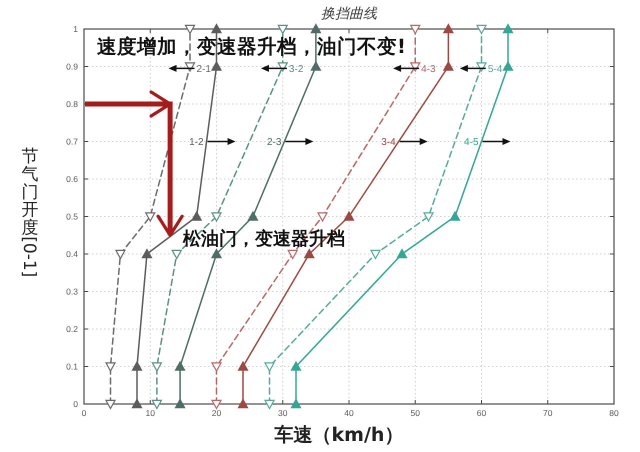  What do you see at coordinates (75, 29) in the screenshot?
I see `y-tick-label: 1` at bounding box center [75, 29].